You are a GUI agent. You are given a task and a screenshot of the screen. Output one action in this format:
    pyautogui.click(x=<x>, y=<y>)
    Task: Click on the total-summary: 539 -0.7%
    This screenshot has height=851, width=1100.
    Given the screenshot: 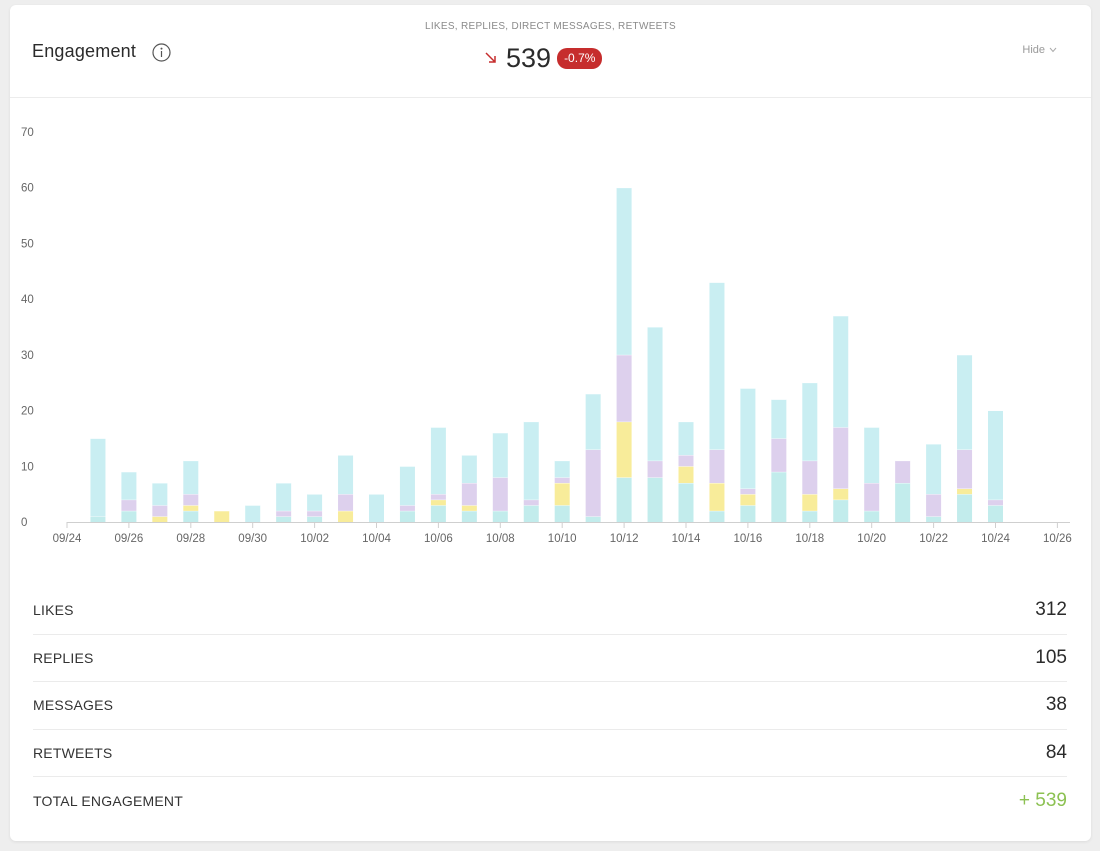 What is the action you would take?
    pyautogui.click(x=543, y=58)
    